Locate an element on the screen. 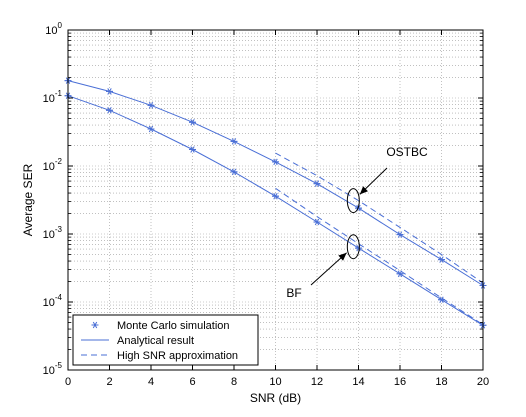 This screenshot has height=417, width=526. bf-arrow-head is located at coordinates (342, 256).